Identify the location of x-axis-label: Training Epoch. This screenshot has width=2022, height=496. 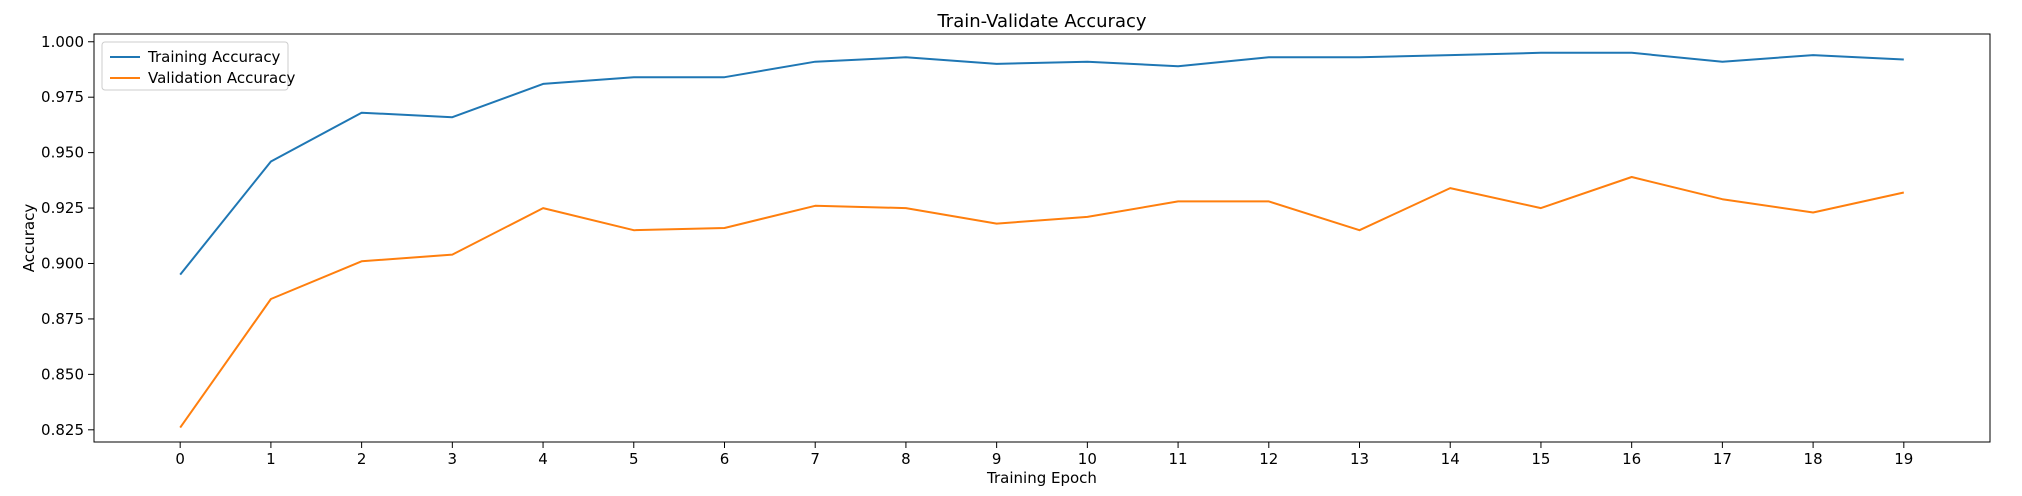
(1041, 478).